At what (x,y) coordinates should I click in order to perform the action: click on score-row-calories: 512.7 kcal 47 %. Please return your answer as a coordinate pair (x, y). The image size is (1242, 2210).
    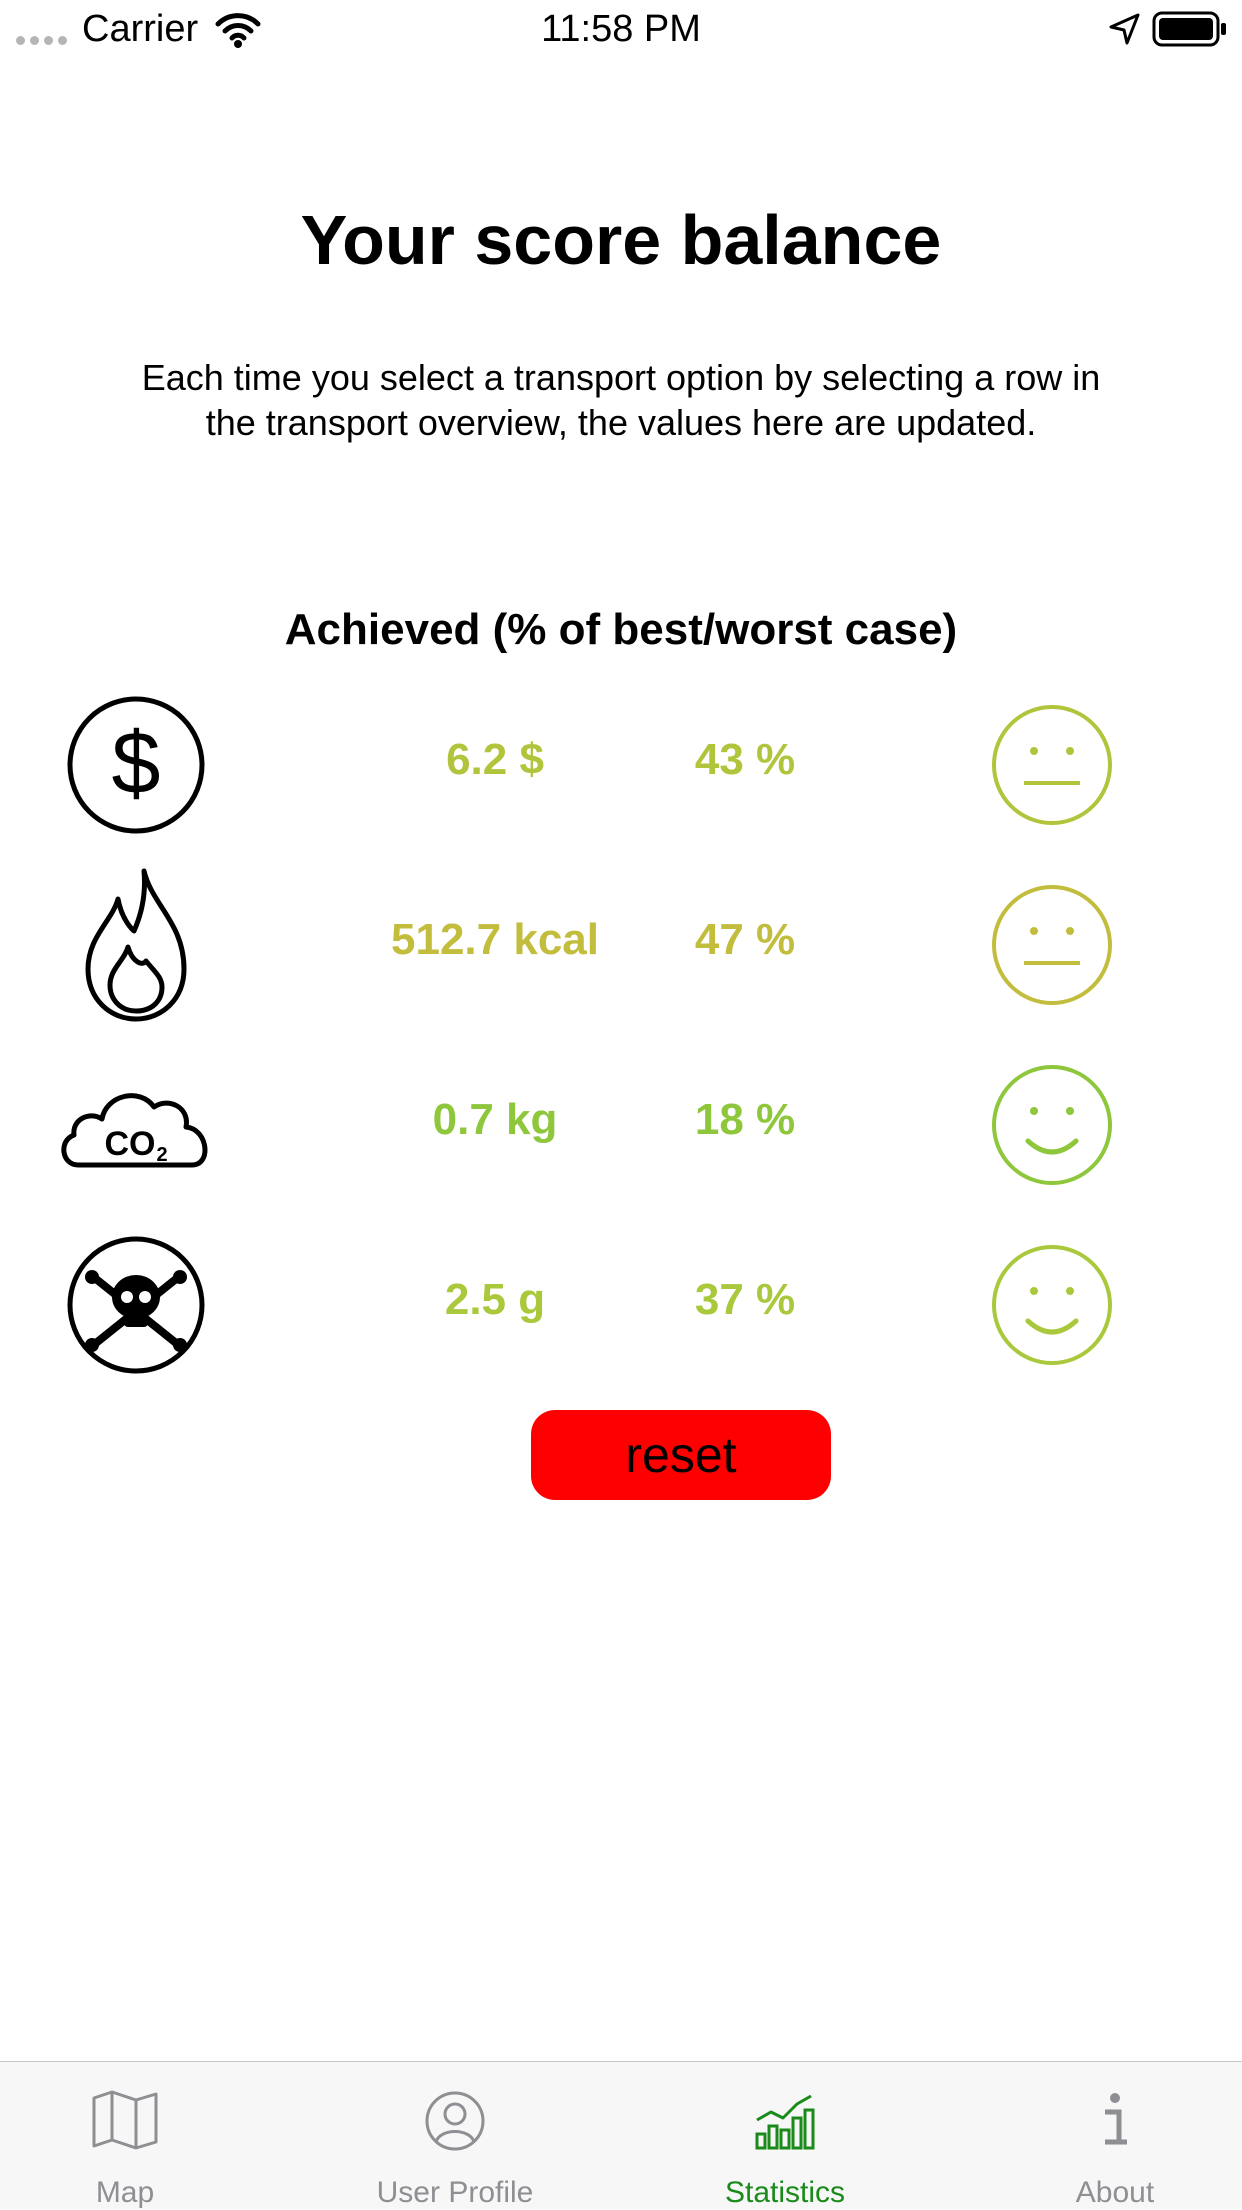
    Looking at the image, I should click on (621, 945).